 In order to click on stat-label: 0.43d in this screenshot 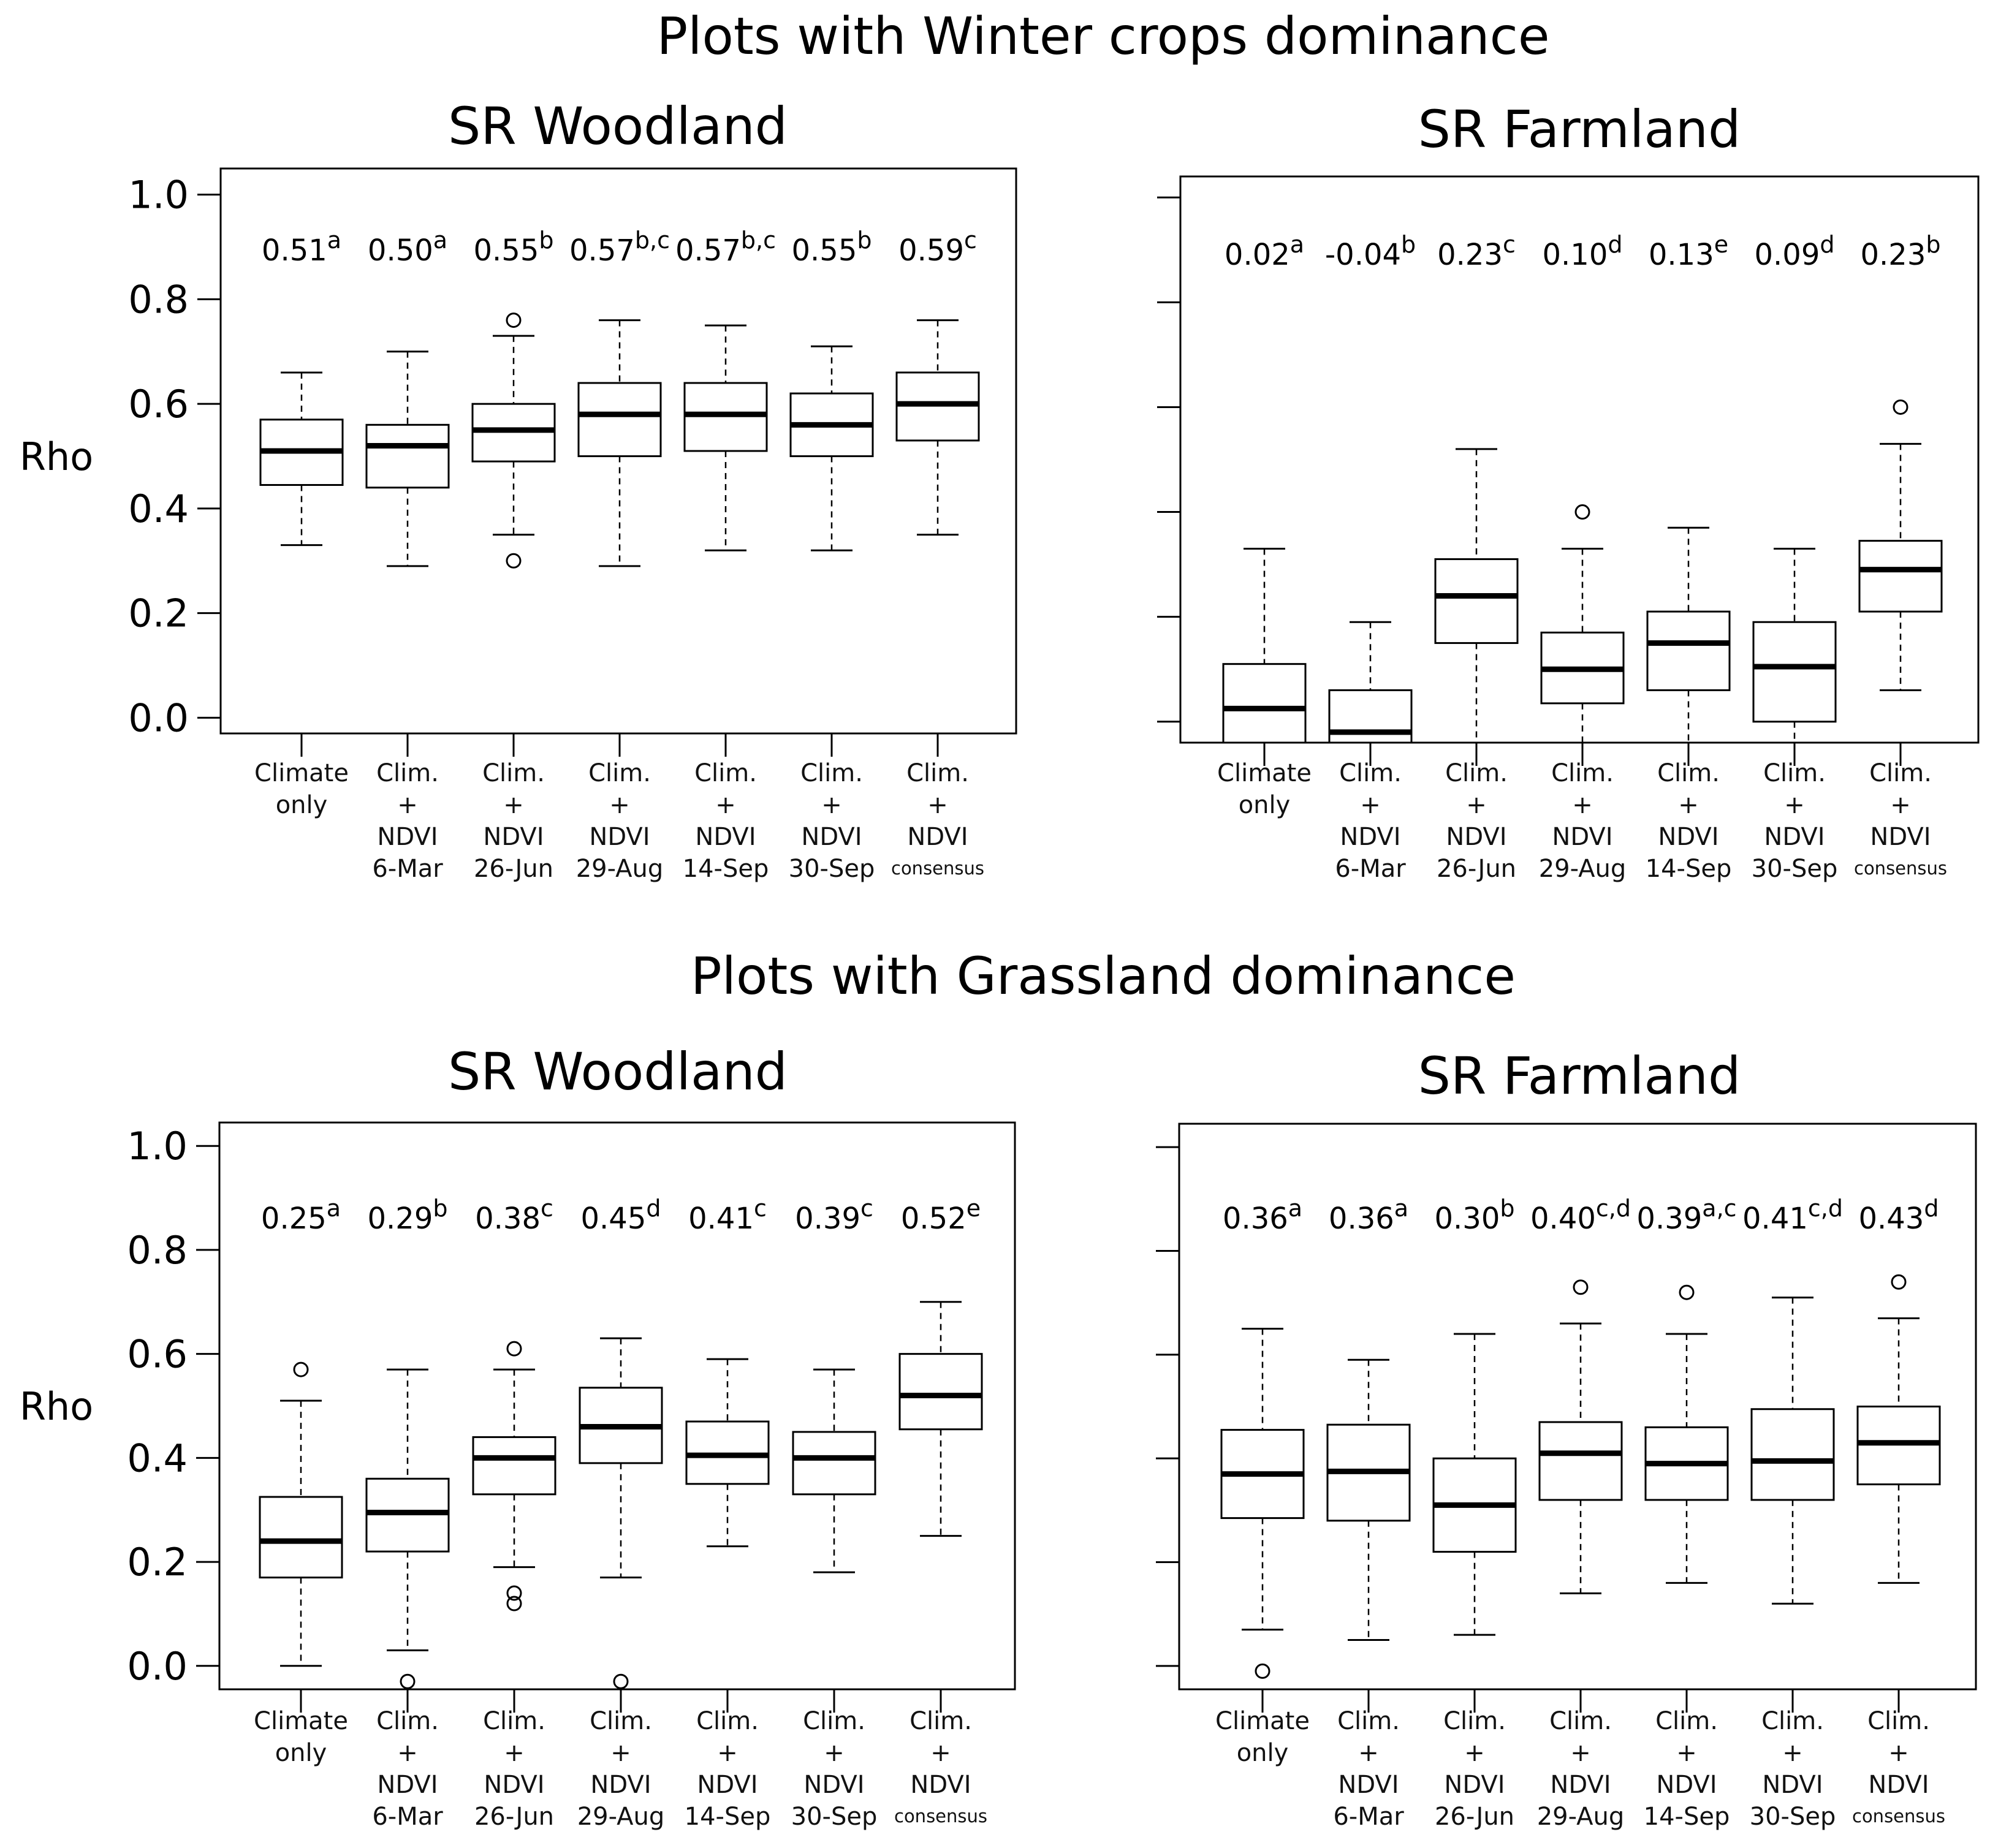, I will do `click(1899, 1215)`.